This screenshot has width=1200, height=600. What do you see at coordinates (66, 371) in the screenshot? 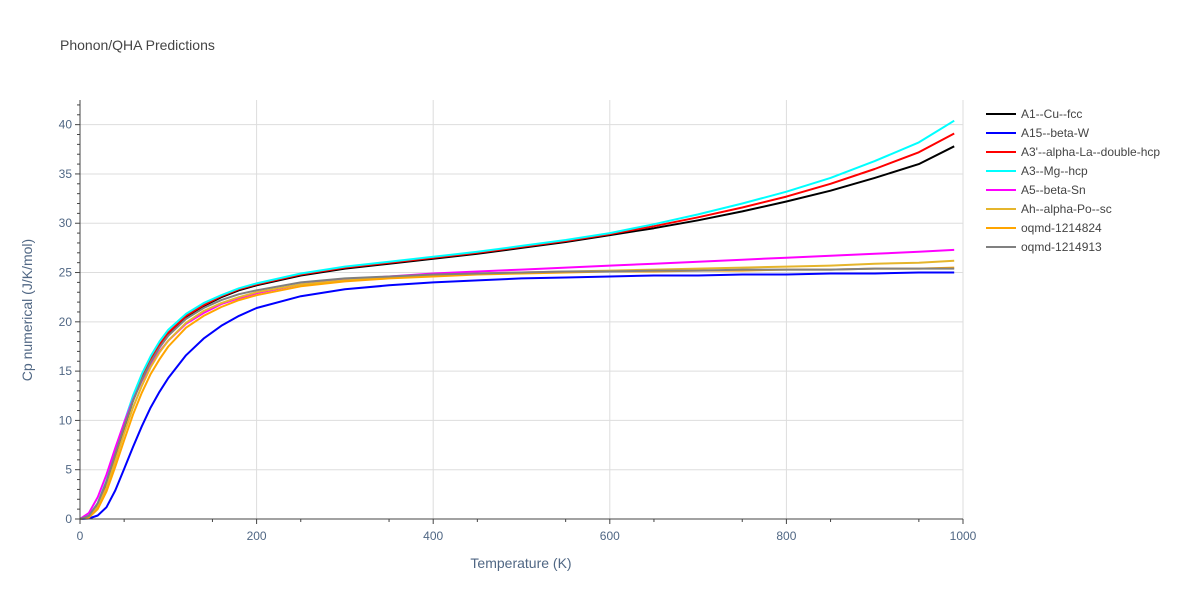
I see `y-tick-label: 15` at bounding box center [66, 371].